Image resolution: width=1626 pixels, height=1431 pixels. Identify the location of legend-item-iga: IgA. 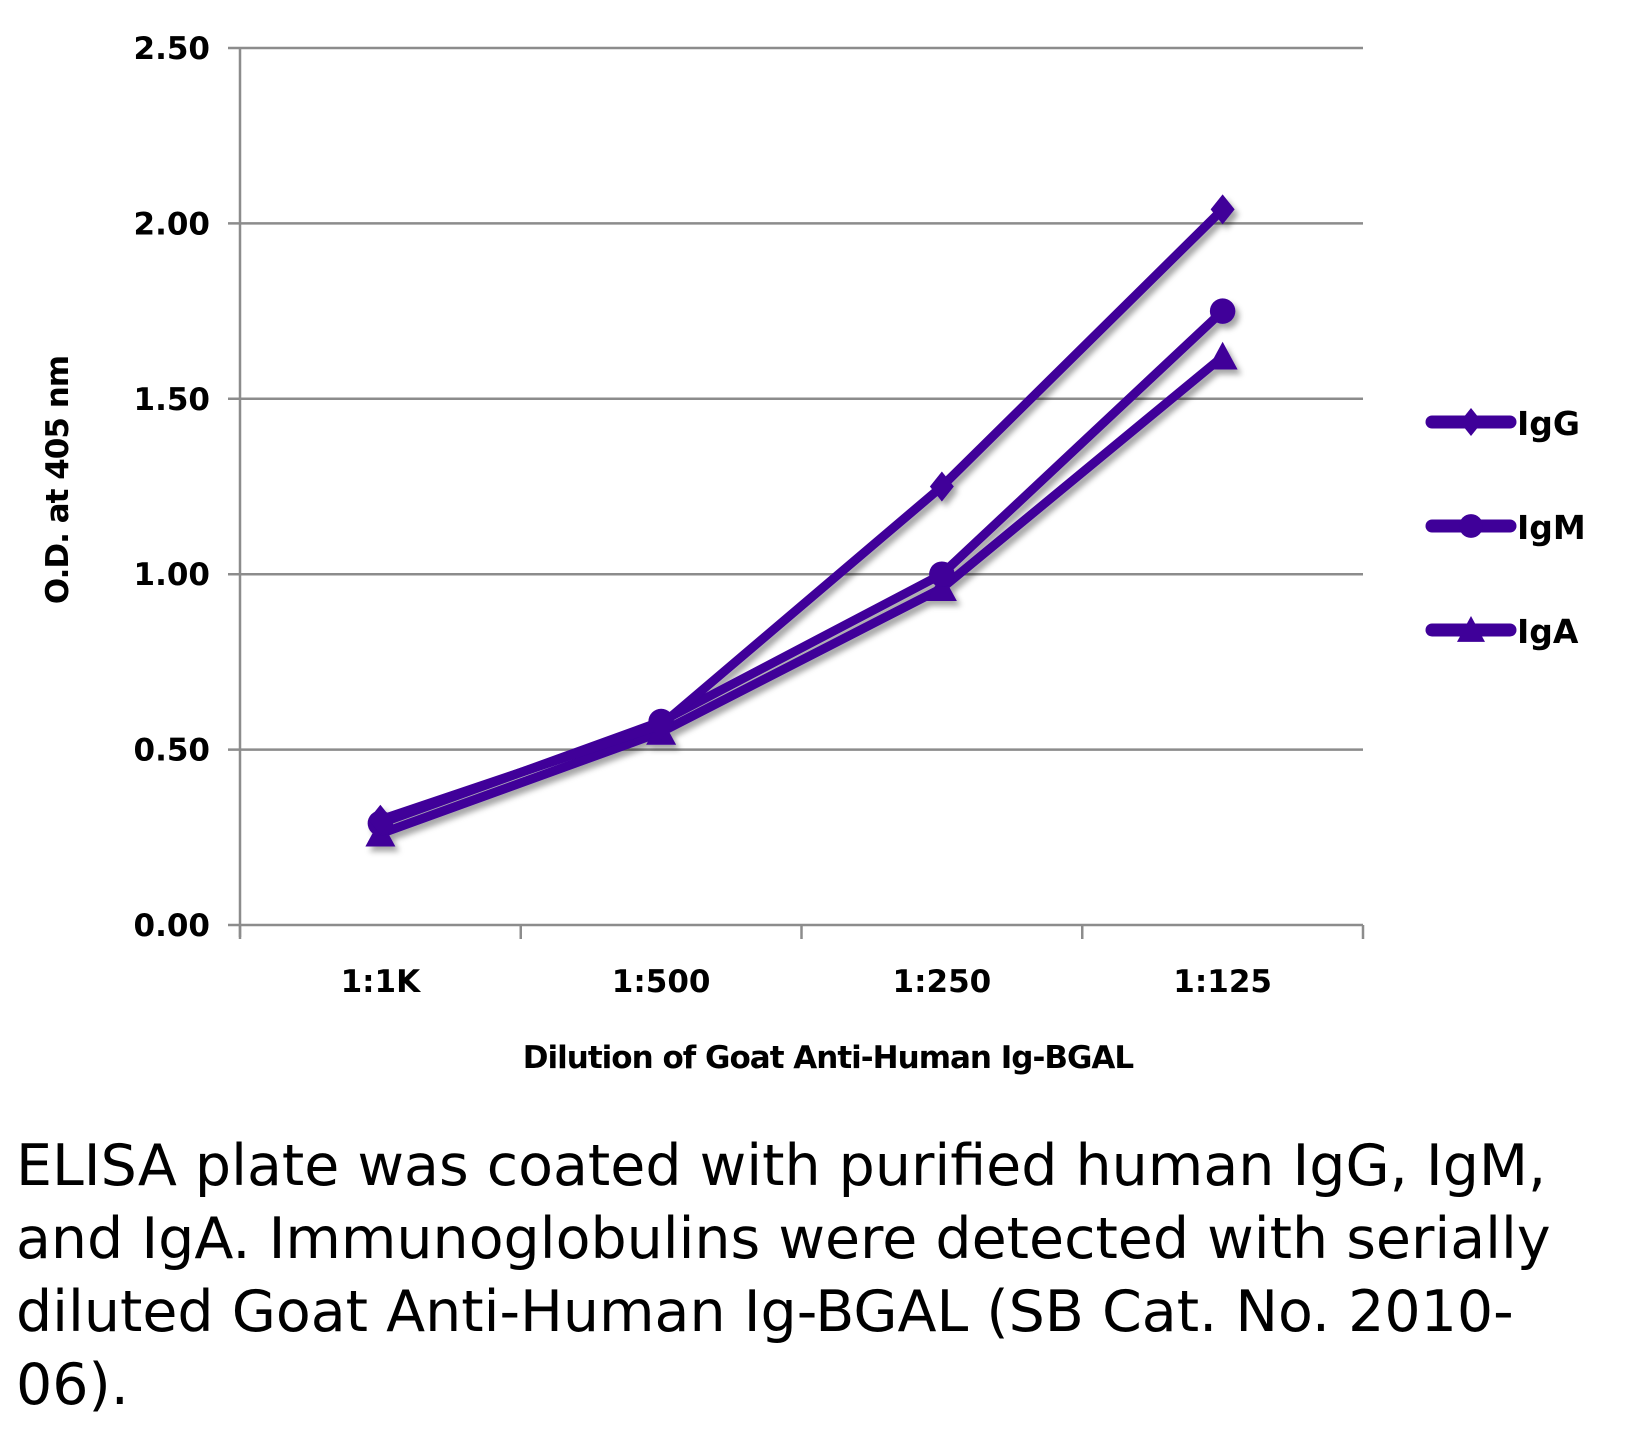
(1502, 631).